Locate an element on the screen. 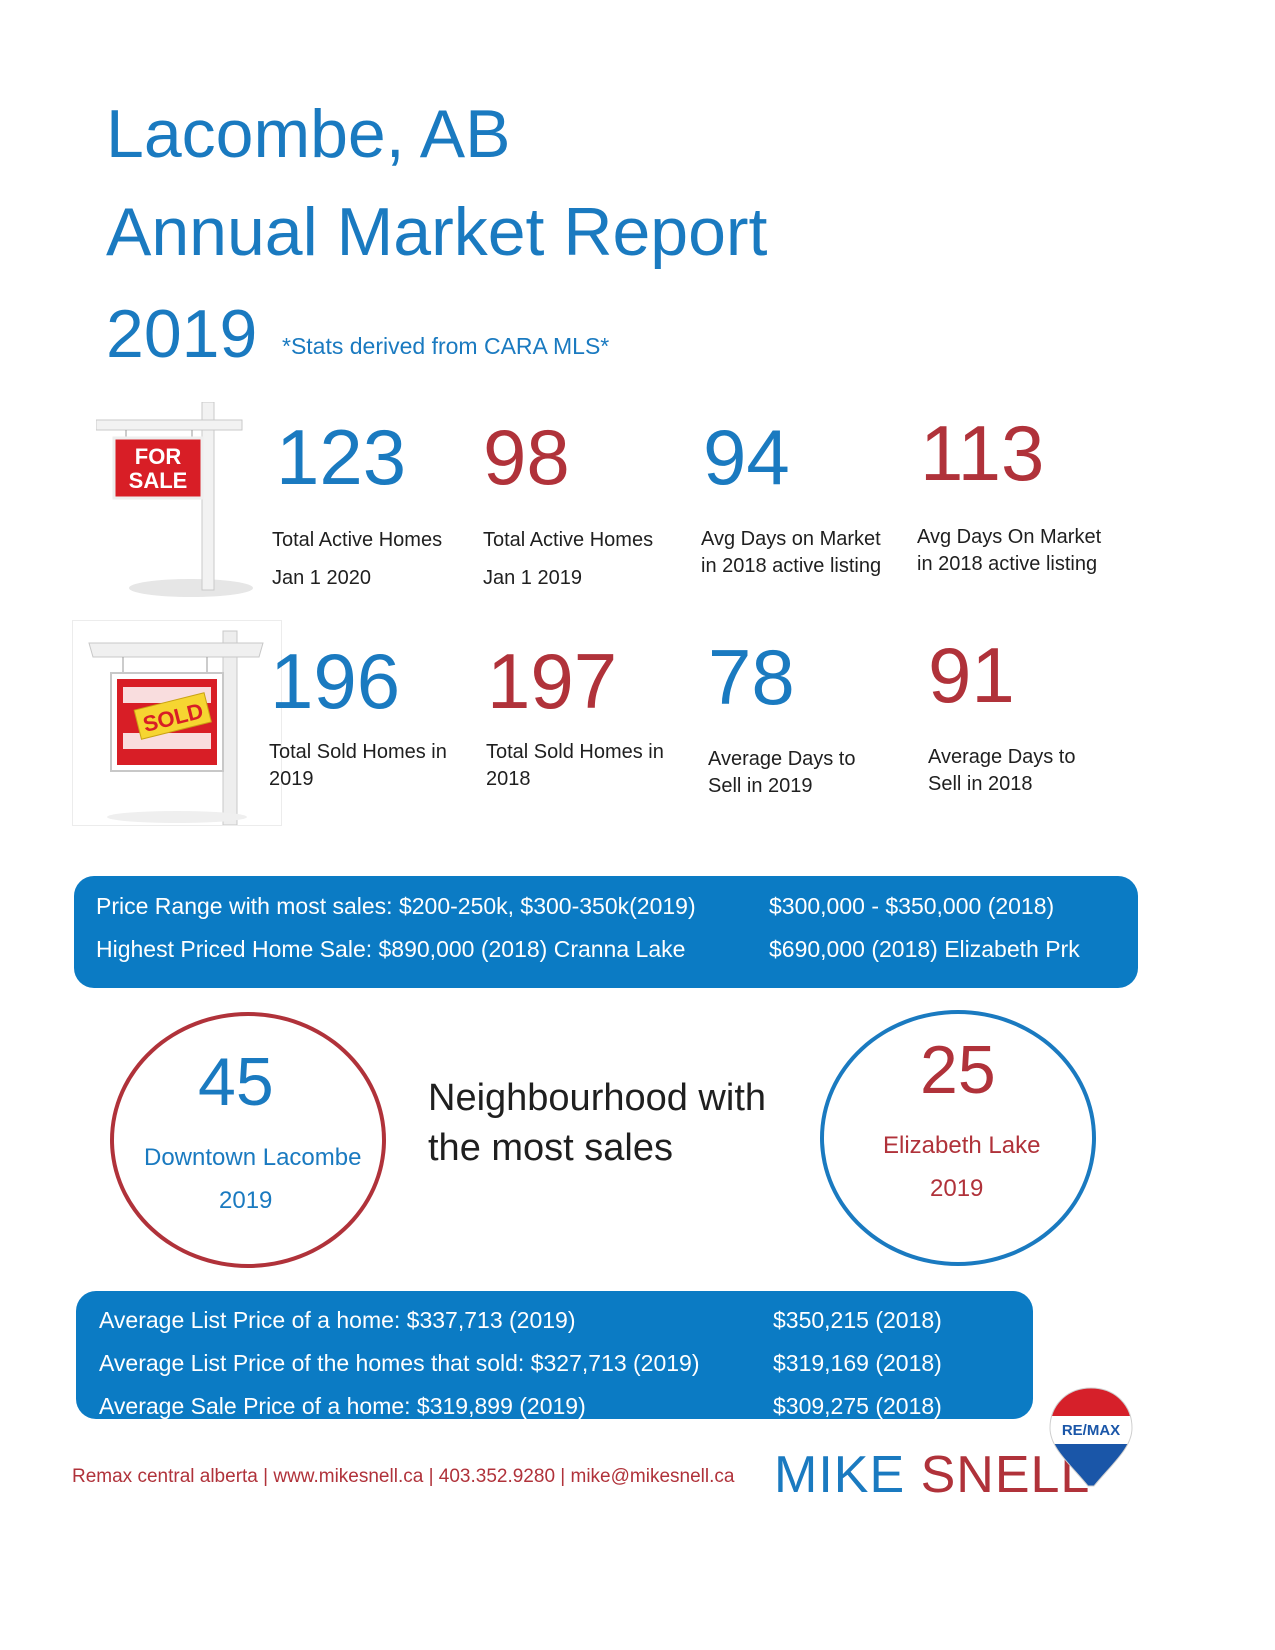 The height and width of the screenshot is (1650, 1275). stat-days-sell-2018-label: Average Days to Sell in 2018 is located at coordinates (1033, 771).